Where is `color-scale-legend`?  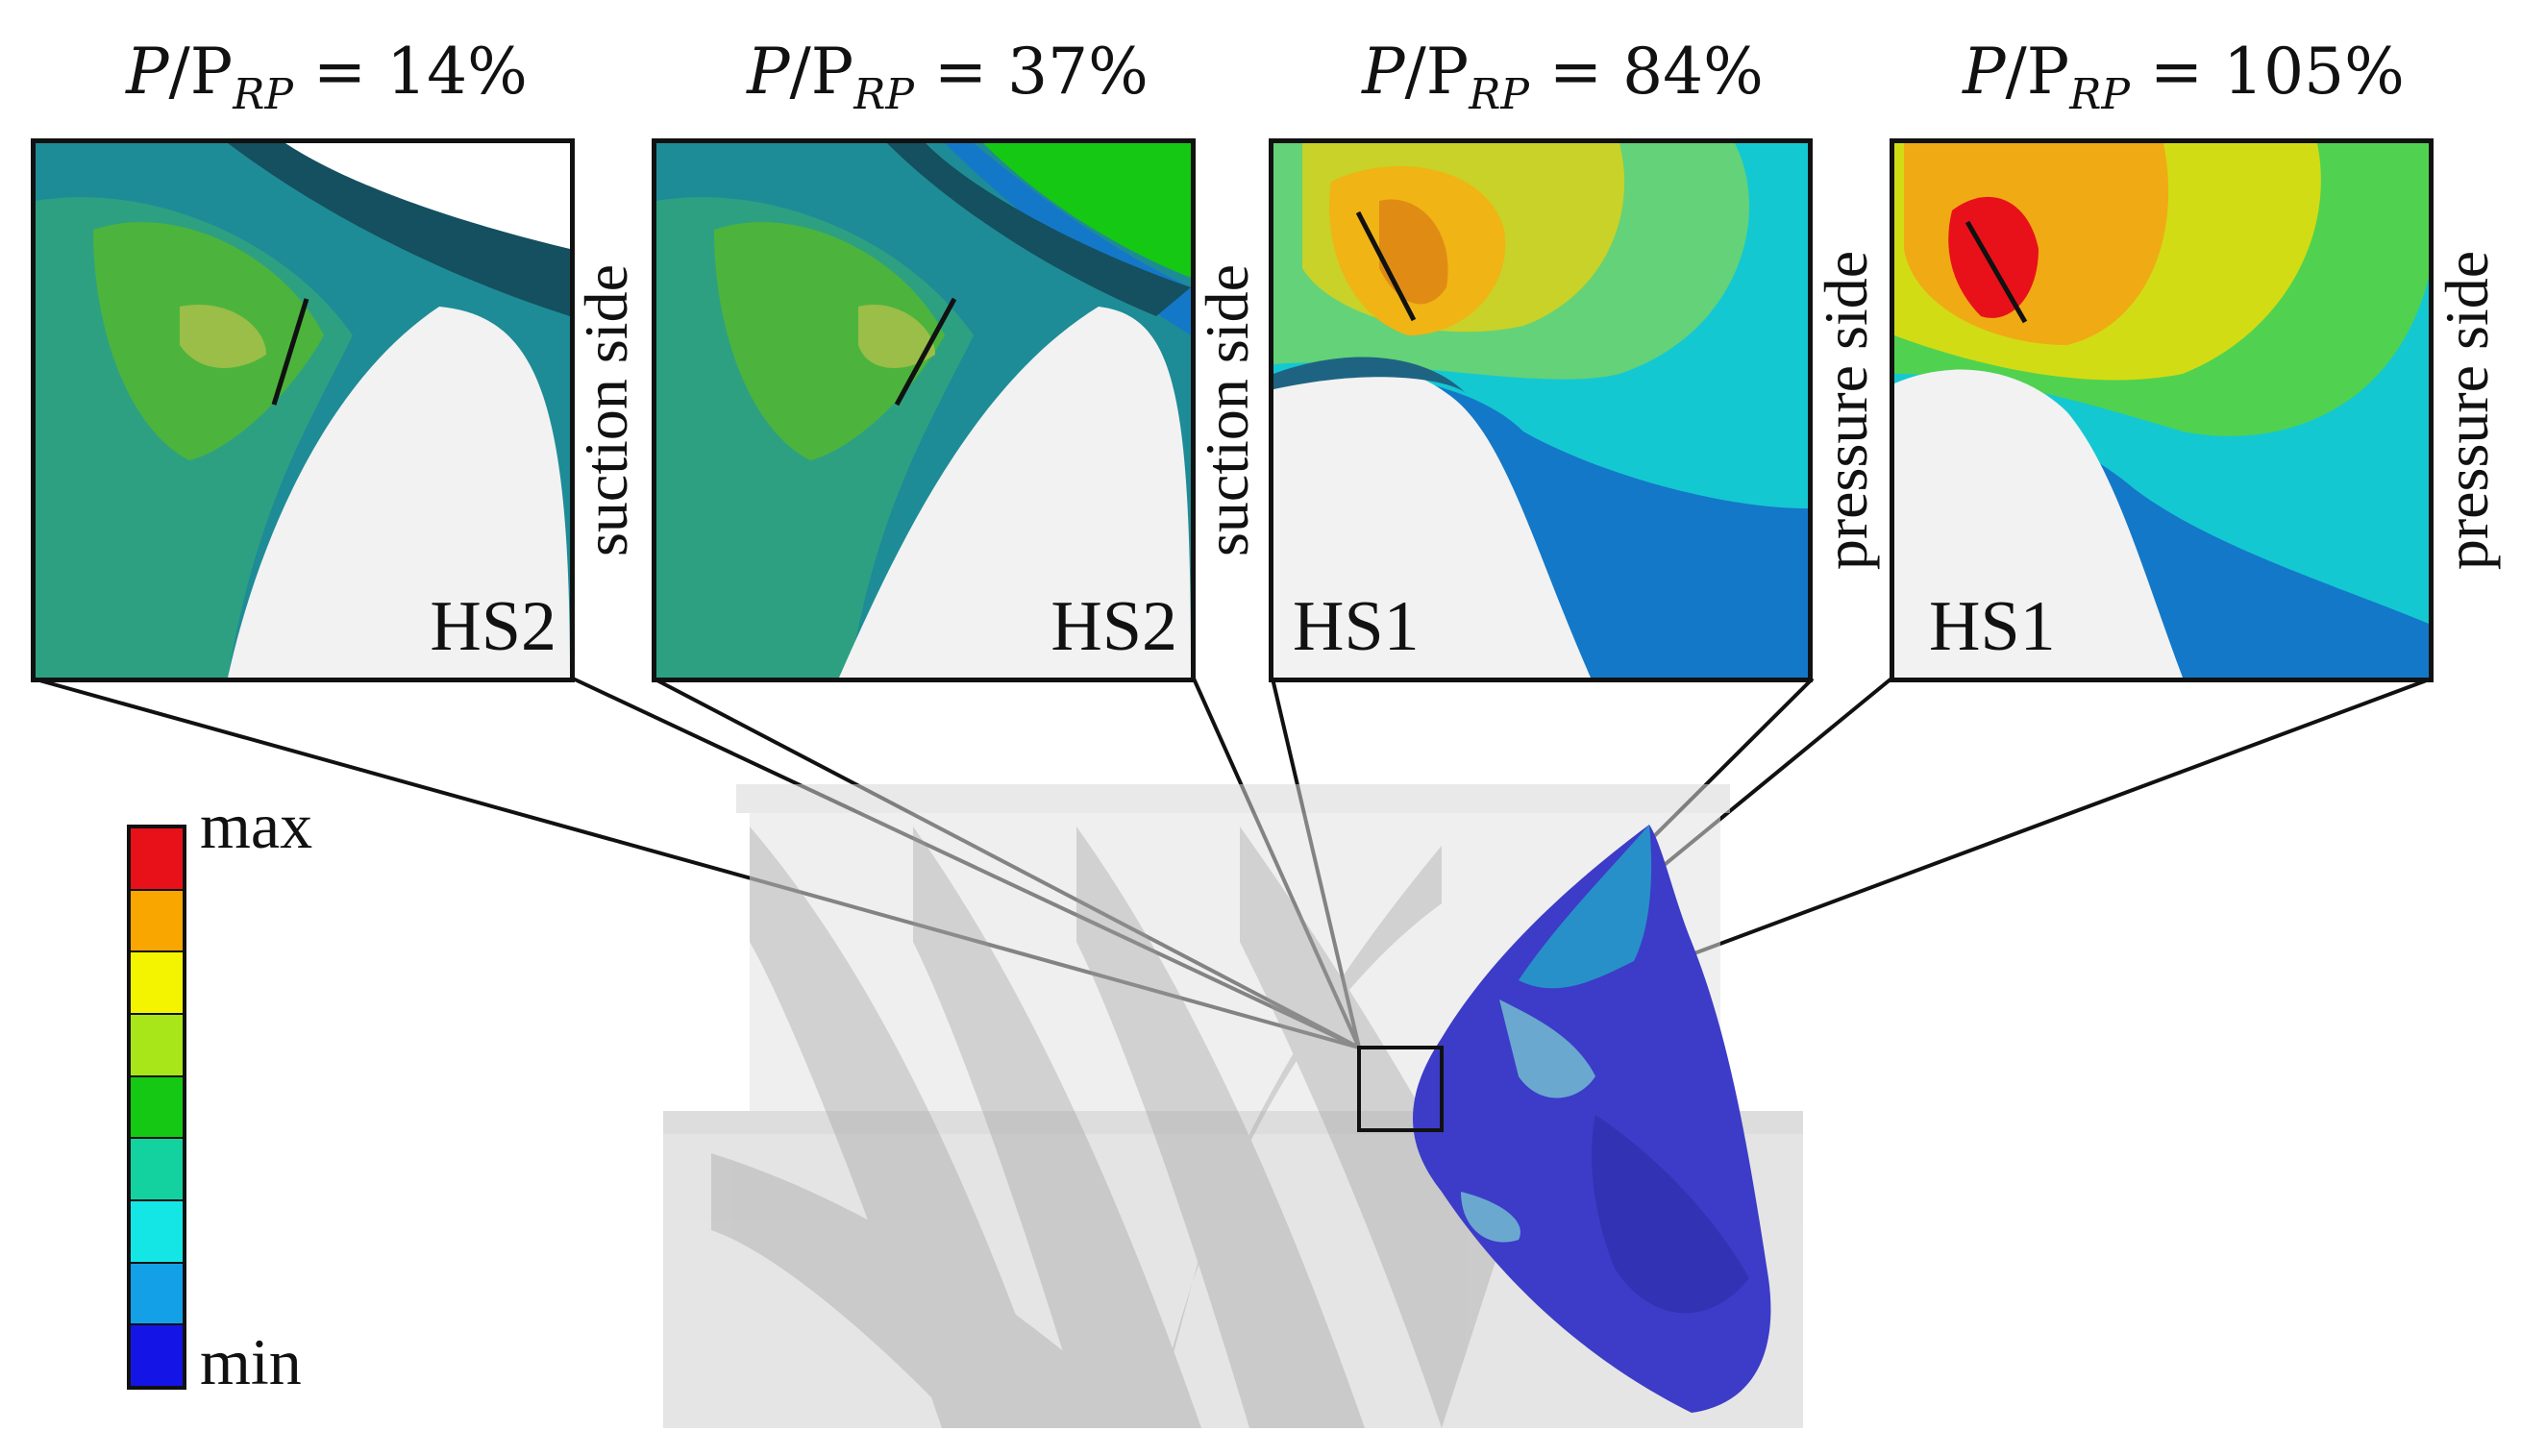 color-scale-legend is located at coordinates (156, 1108).